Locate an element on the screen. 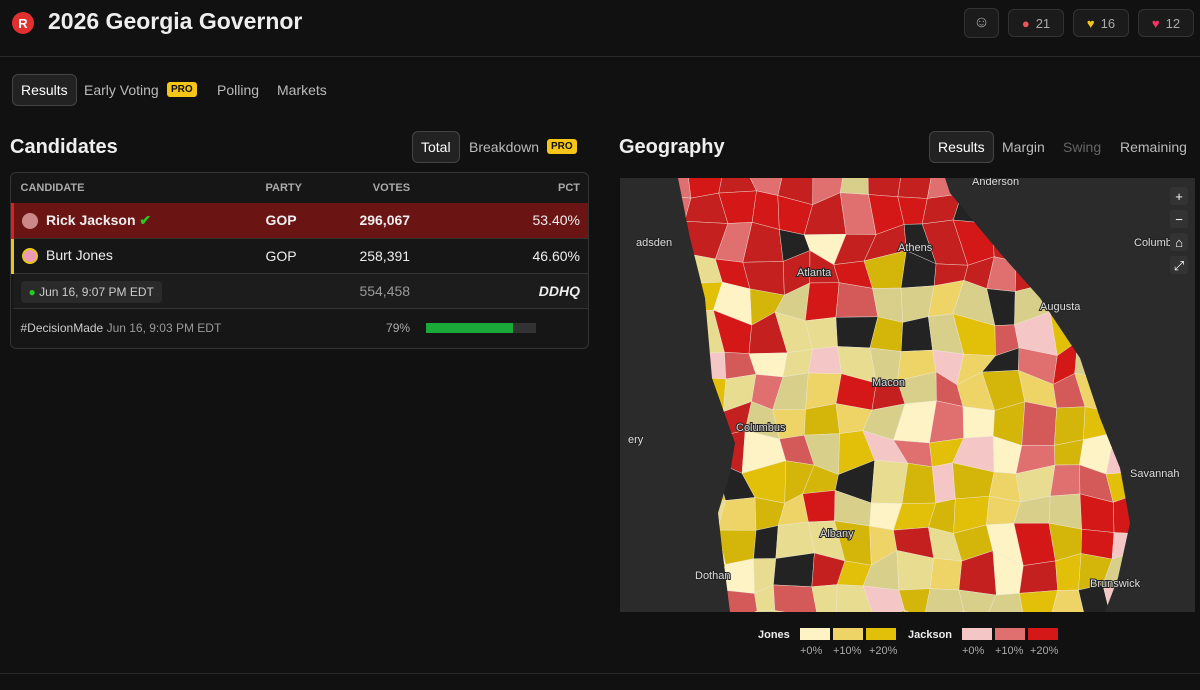 This screenshot has width=1200, height=690. reaction-count: 21 is located at coordinates (1043, 23).